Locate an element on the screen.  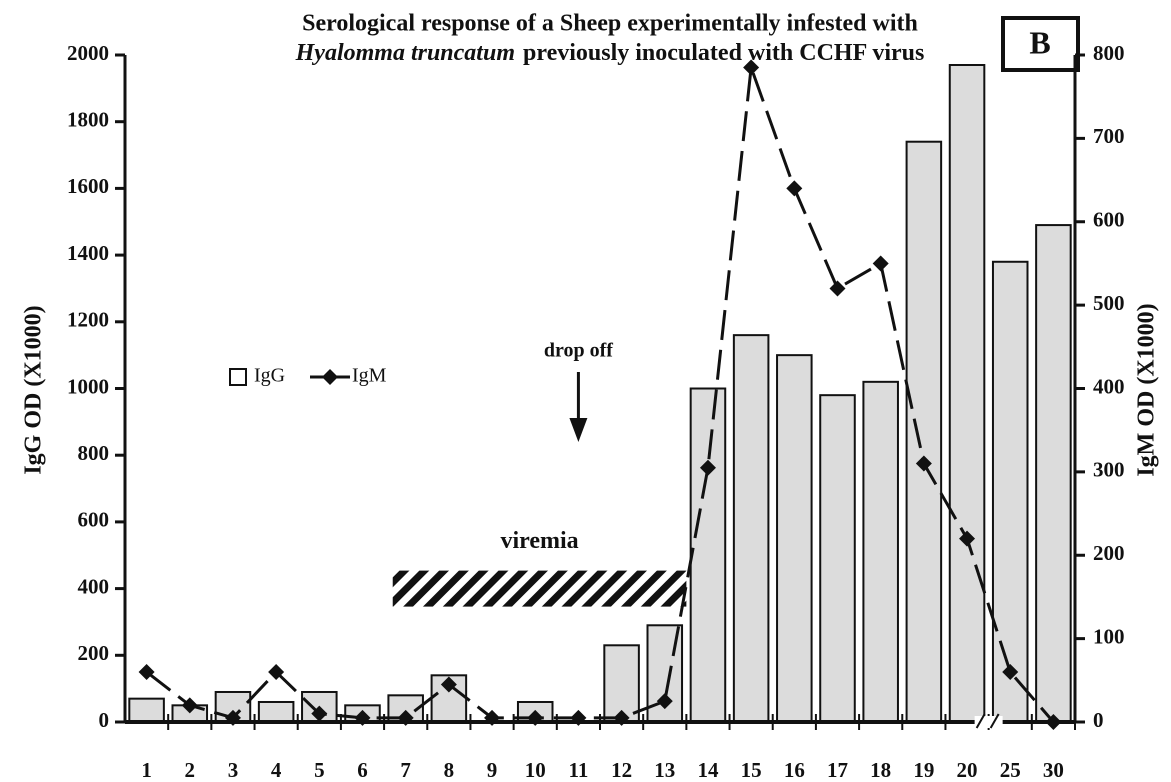
y2-tick-label: 700 is located at coordinates (1109, 136).